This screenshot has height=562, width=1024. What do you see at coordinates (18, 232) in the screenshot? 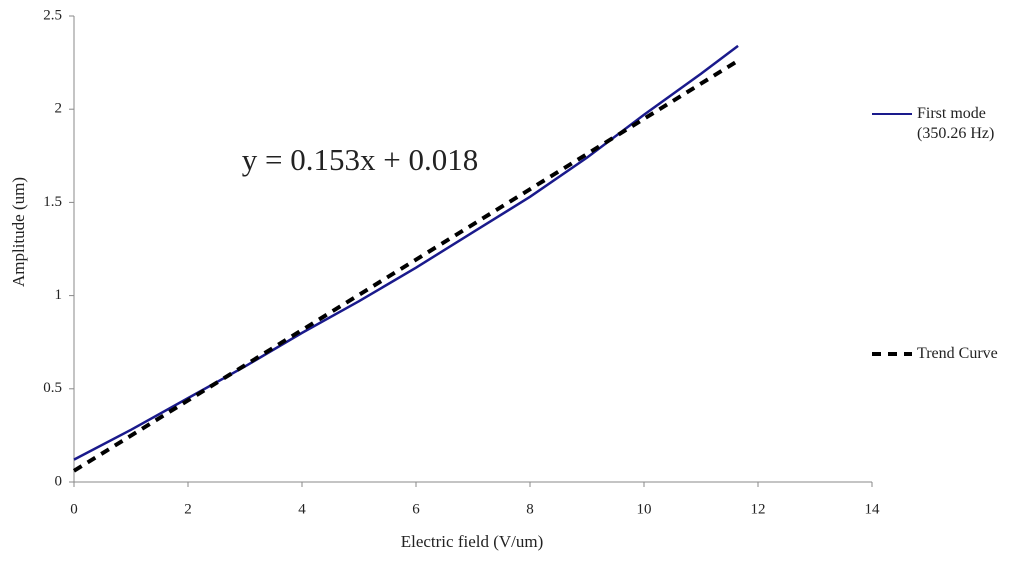
I see `y-axis-title: Amplitude (um)` at bounding box center [18, 232].